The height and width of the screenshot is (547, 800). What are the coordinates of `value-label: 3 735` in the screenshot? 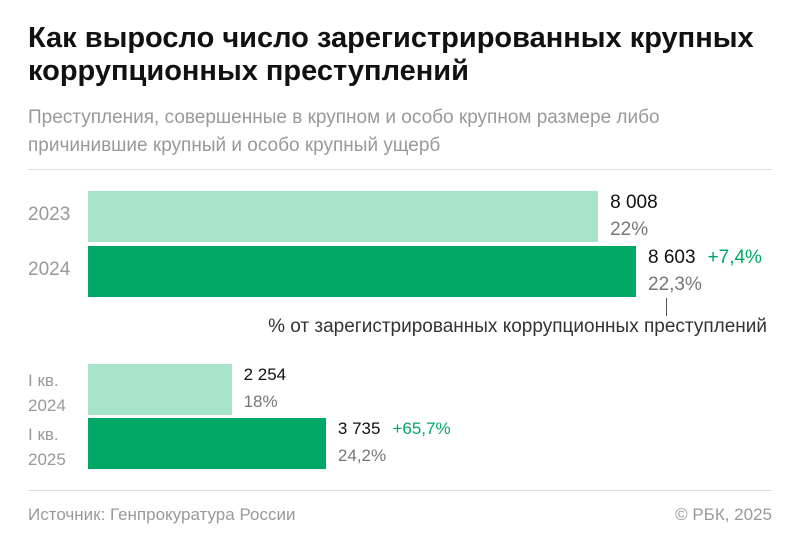 It's located at (359, 428).